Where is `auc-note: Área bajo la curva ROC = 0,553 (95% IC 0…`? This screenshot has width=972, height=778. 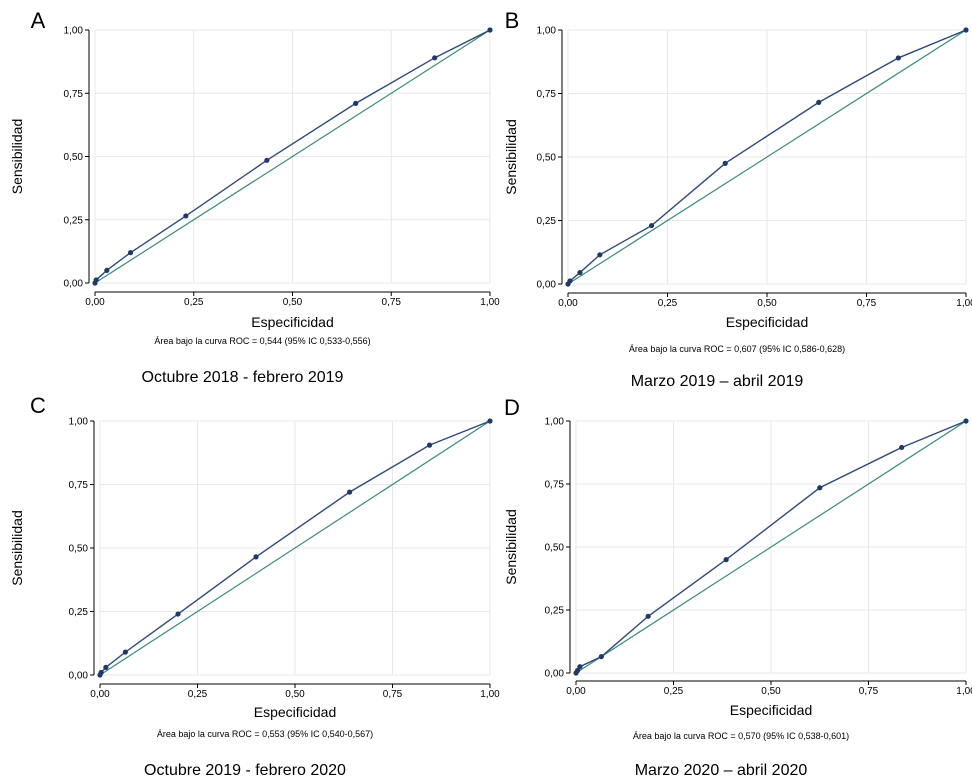
auc-note: Área bajo la curva ROC = 0,553 (95% IC 0… is located at coordinates (265, 734).